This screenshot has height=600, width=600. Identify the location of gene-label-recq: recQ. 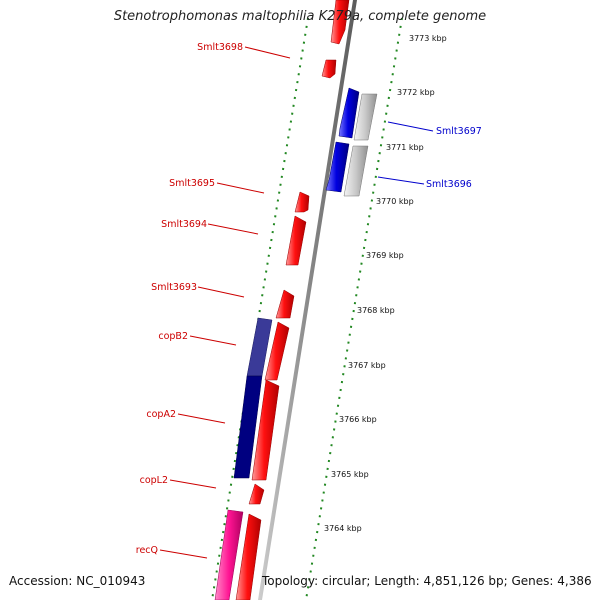
(147, 550).